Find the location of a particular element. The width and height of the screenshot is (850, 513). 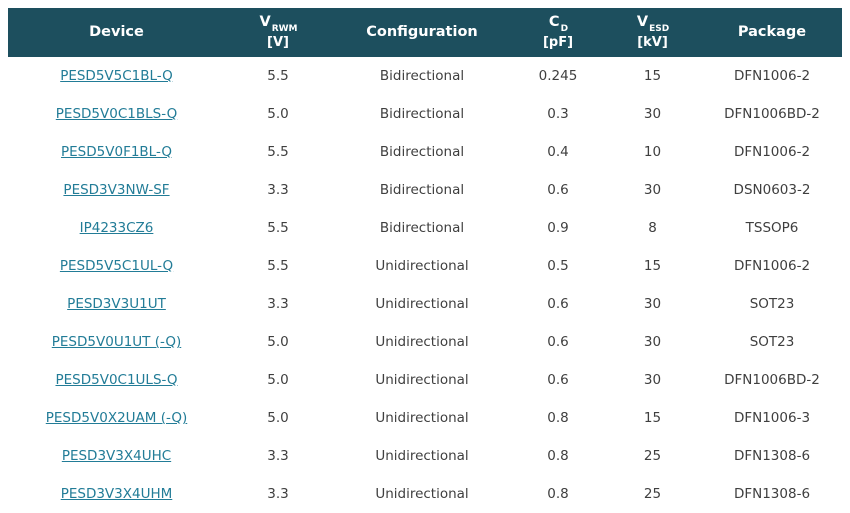

device-link: PESD5V0C1ULS-Q is located at coordinates (116, 380).